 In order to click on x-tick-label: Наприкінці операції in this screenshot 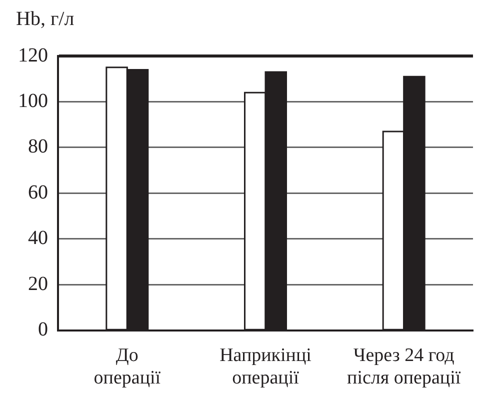, I will do `click(266, 366)`.